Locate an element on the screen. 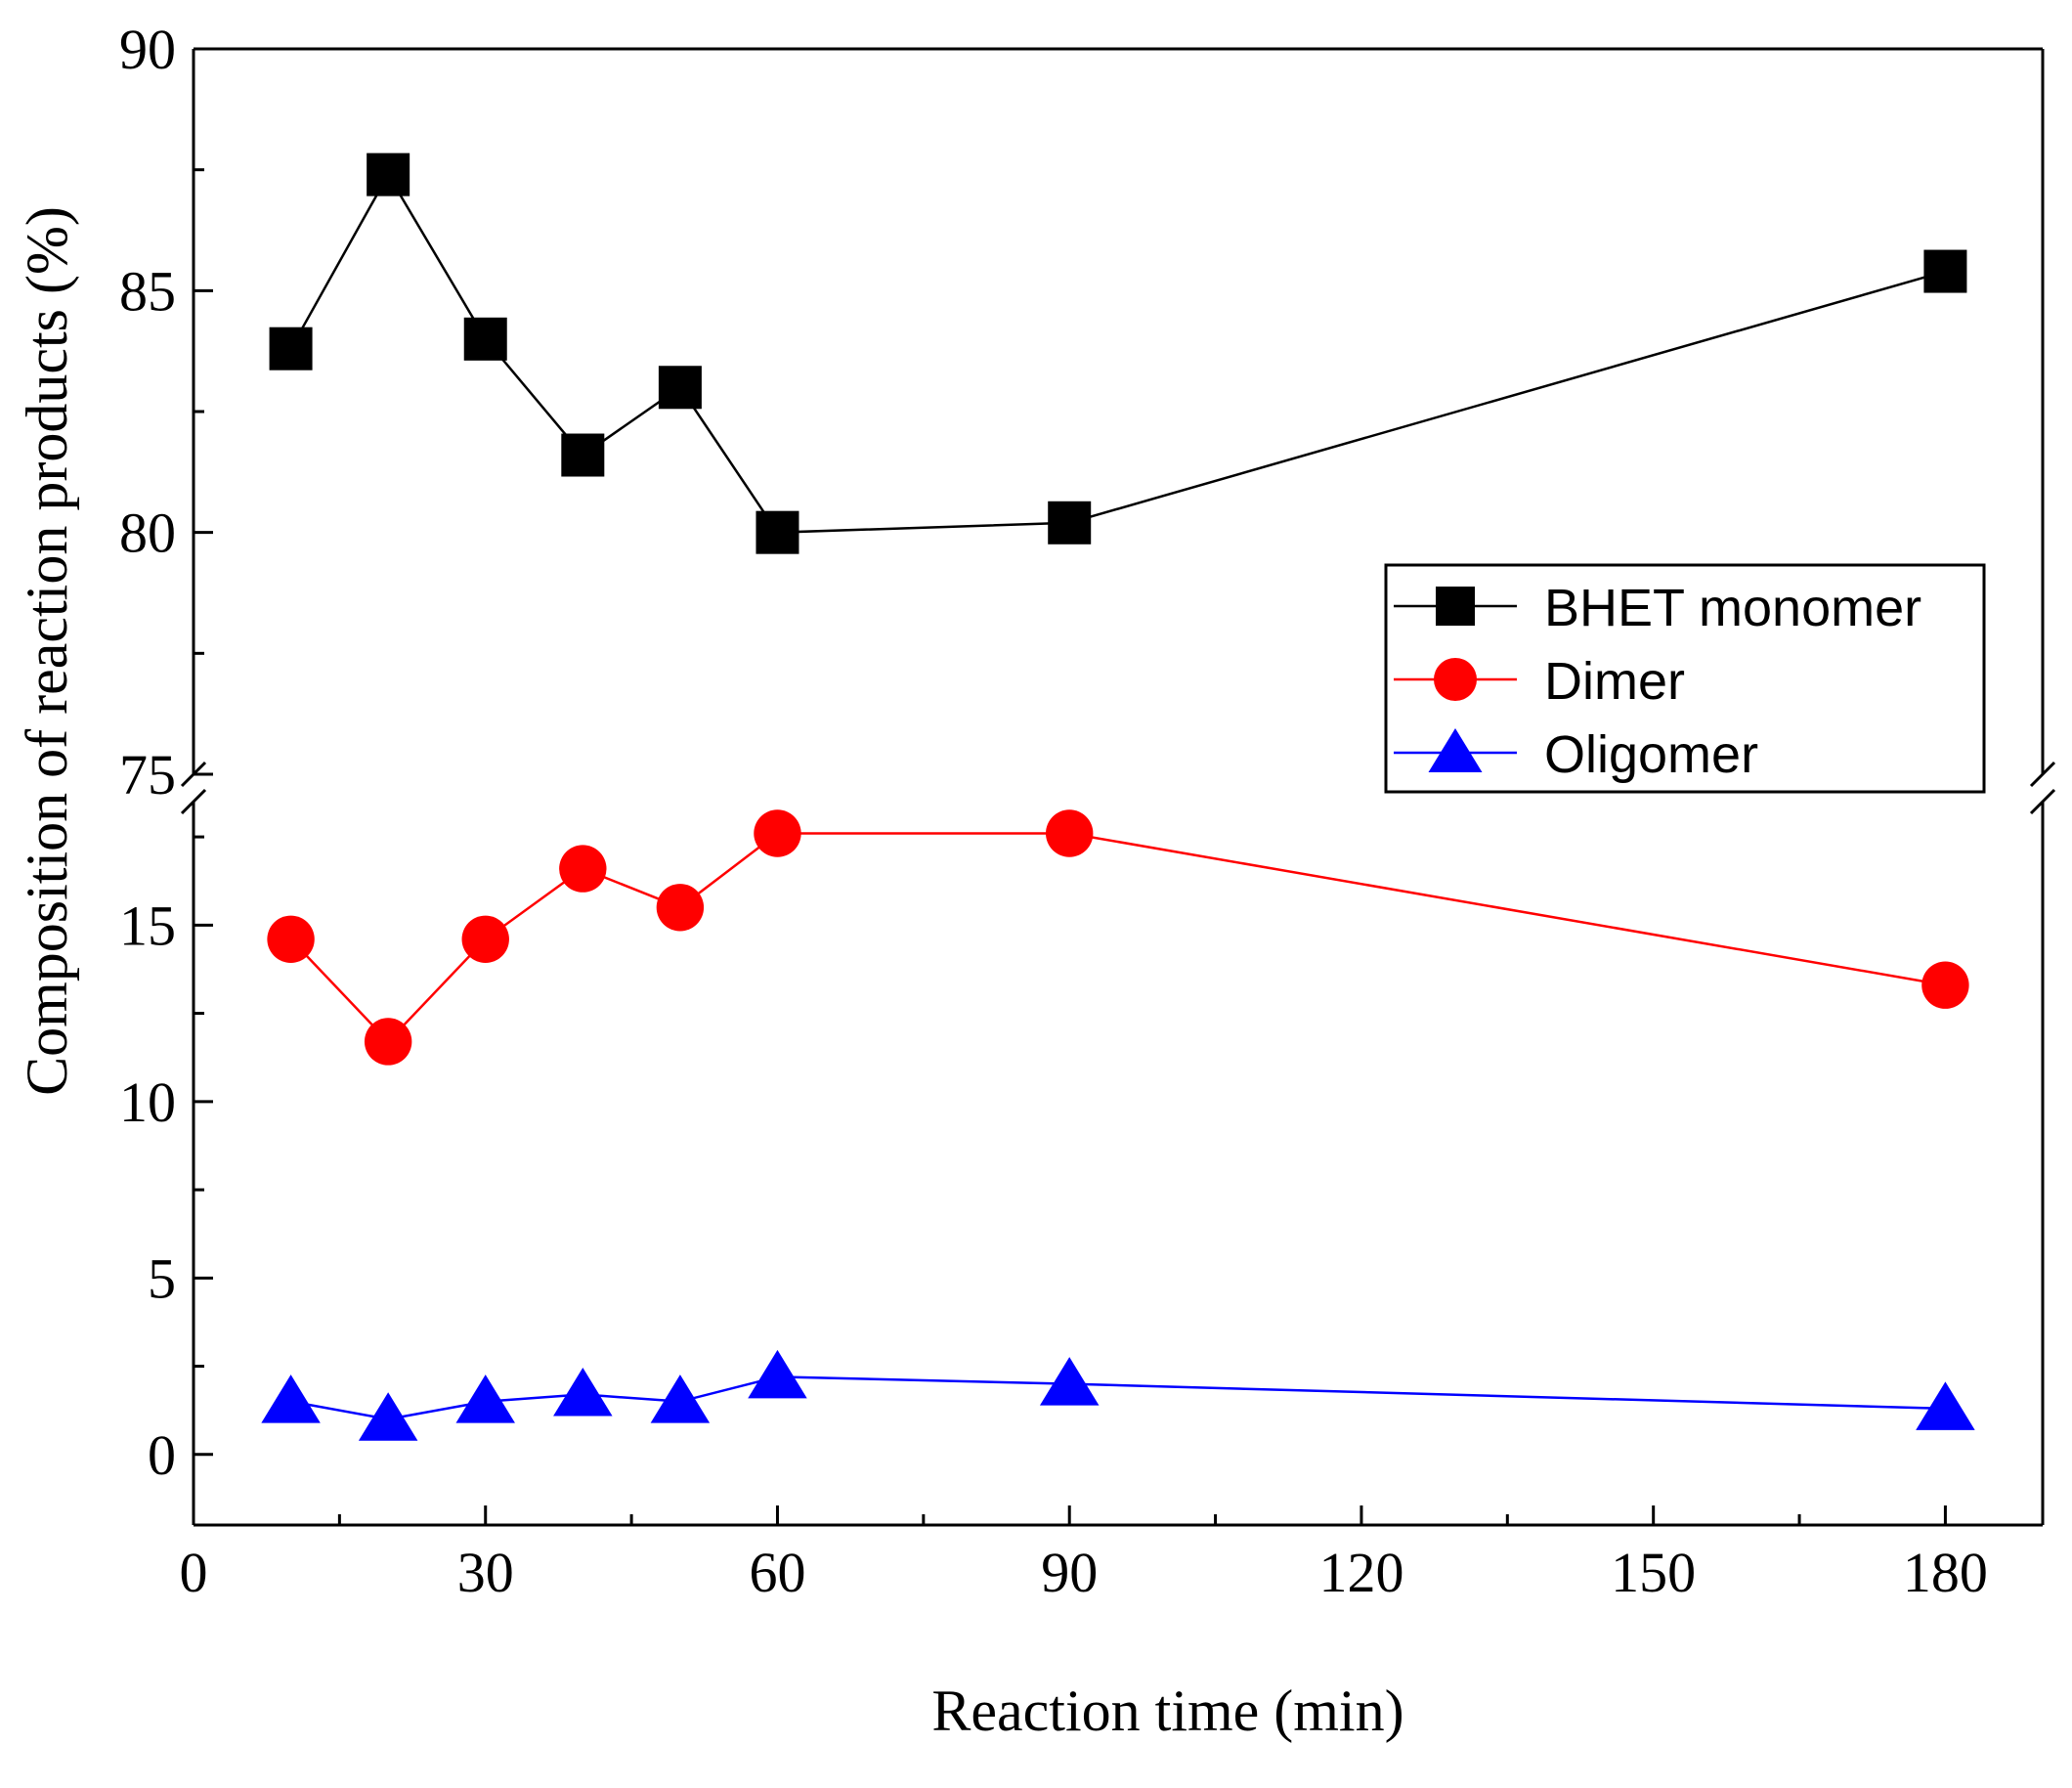 Image resolution: width=2072 pixels, height=1788 pixels. legend: BHET monomer Dimer Oligomer is located at coordinates (1685, 678).